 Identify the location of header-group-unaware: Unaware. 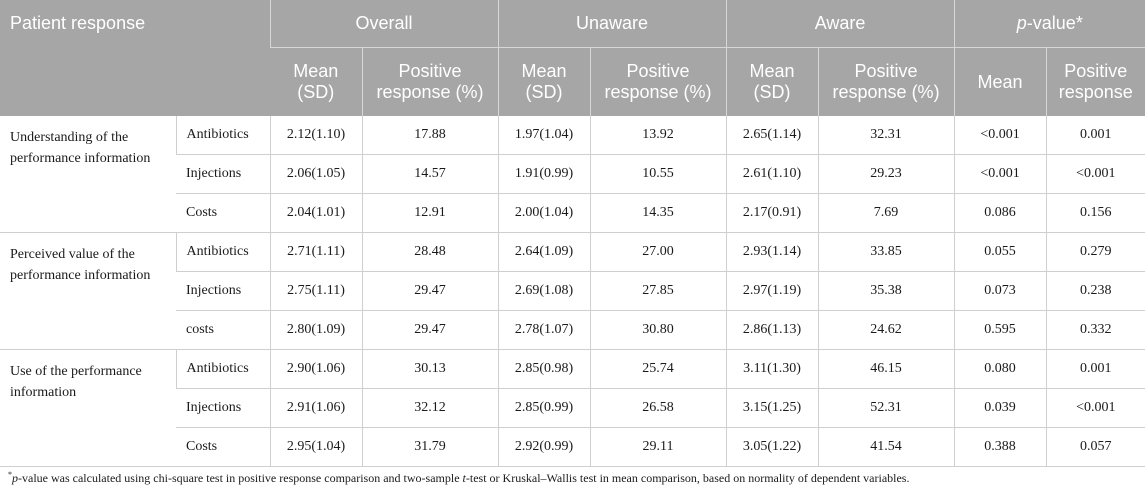
(612, 24).